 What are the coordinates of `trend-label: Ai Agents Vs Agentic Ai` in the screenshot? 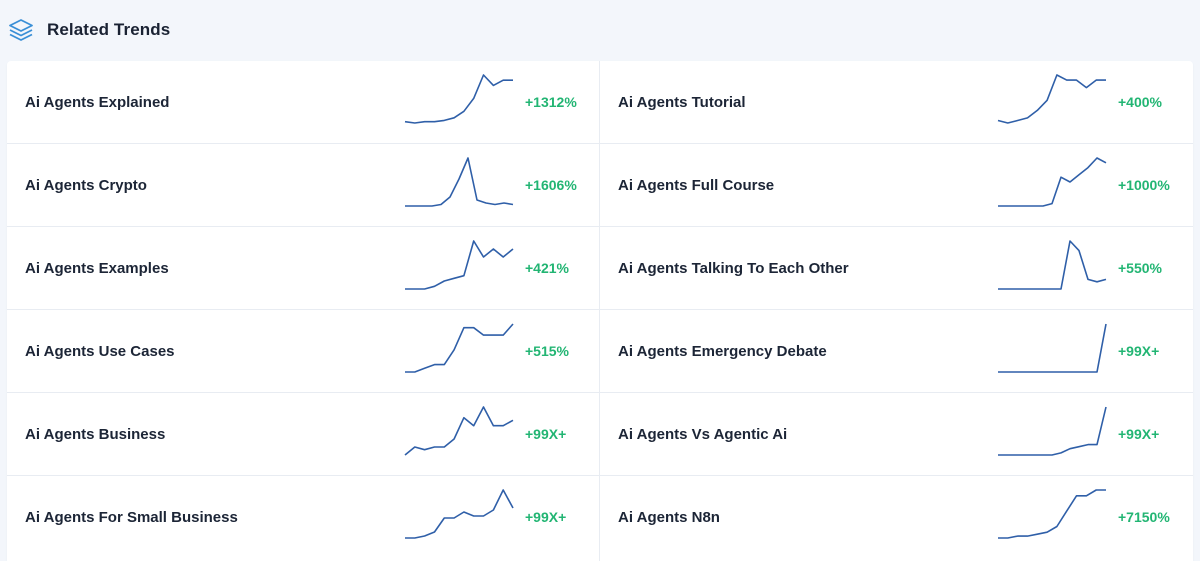 It's located at (703, 434).